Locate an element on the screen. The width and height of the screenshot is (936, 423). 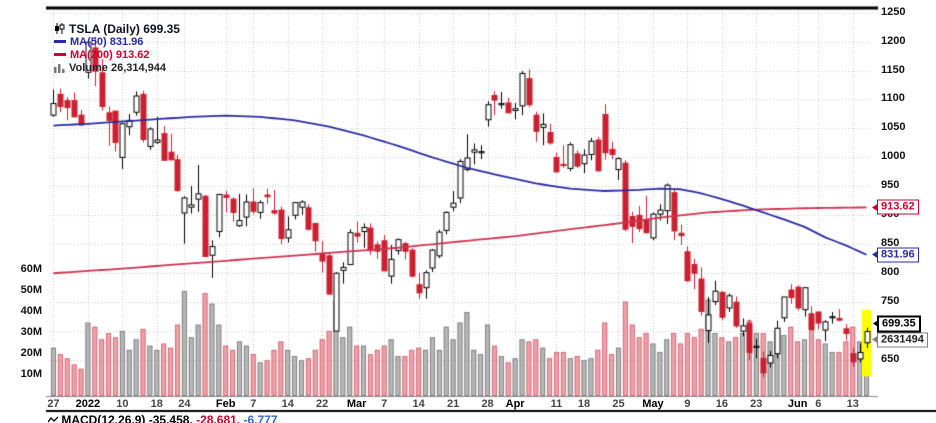
price-axis-label: 850 is located at coordinates (890, 243).